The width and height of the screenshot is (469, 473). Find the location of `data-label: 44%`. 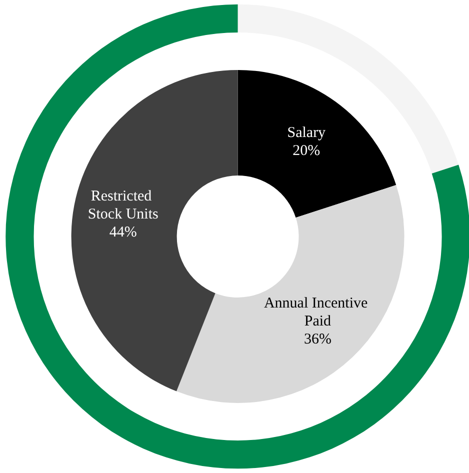

data-label: 44% is located at coordinates (123, 232).